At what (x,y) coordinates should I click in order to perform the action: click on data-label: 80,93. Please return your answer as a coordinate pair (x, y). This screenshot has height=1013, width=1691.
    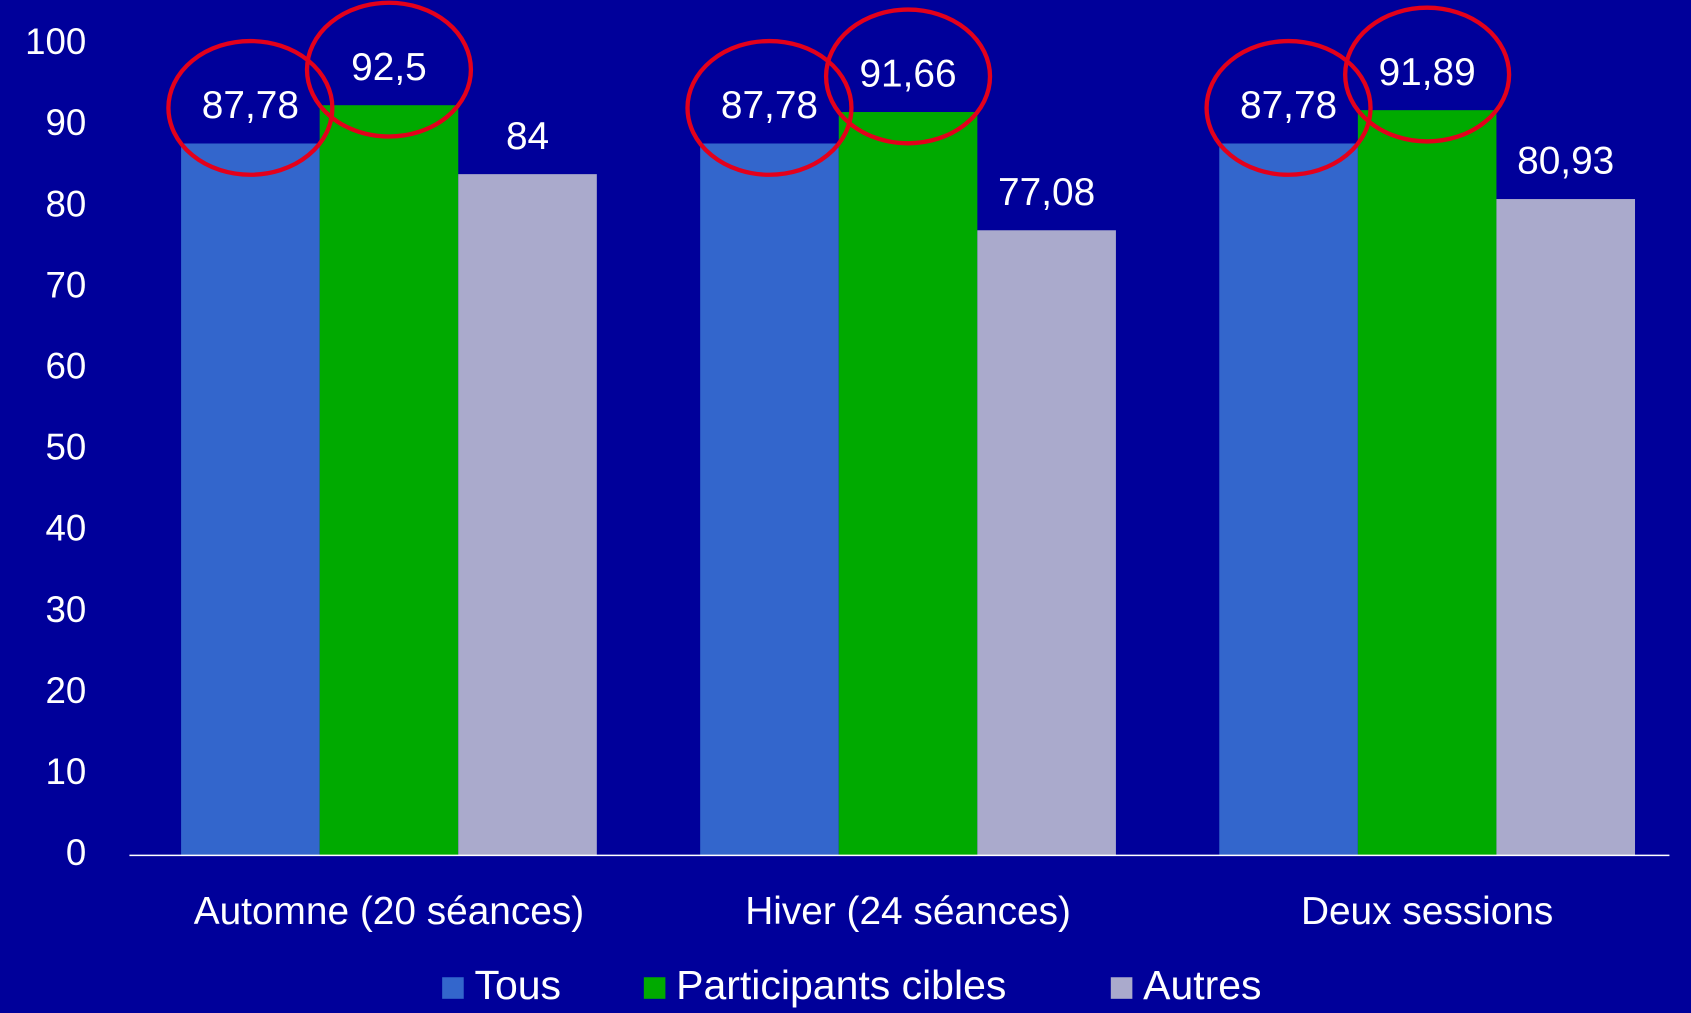
    Looking at the image, I should click on (1565, 161).